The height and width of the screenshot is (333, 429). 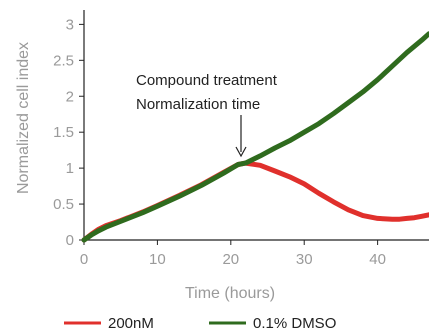 What do you see at coordinates (63, 204) in the screenshot?
I see `y-tick-label: 0.5` at bounding box center [63, 204].